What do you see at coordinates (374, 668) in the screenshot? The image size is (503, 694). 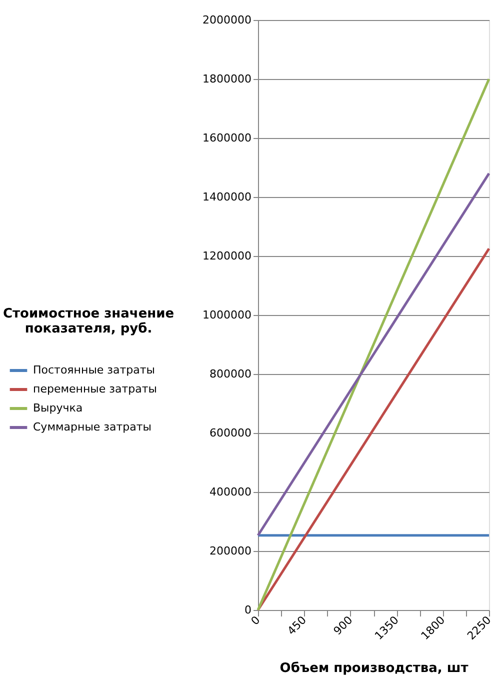 I see `x-axis-title: Объем производства, шт` at bounding box center [374, 668].